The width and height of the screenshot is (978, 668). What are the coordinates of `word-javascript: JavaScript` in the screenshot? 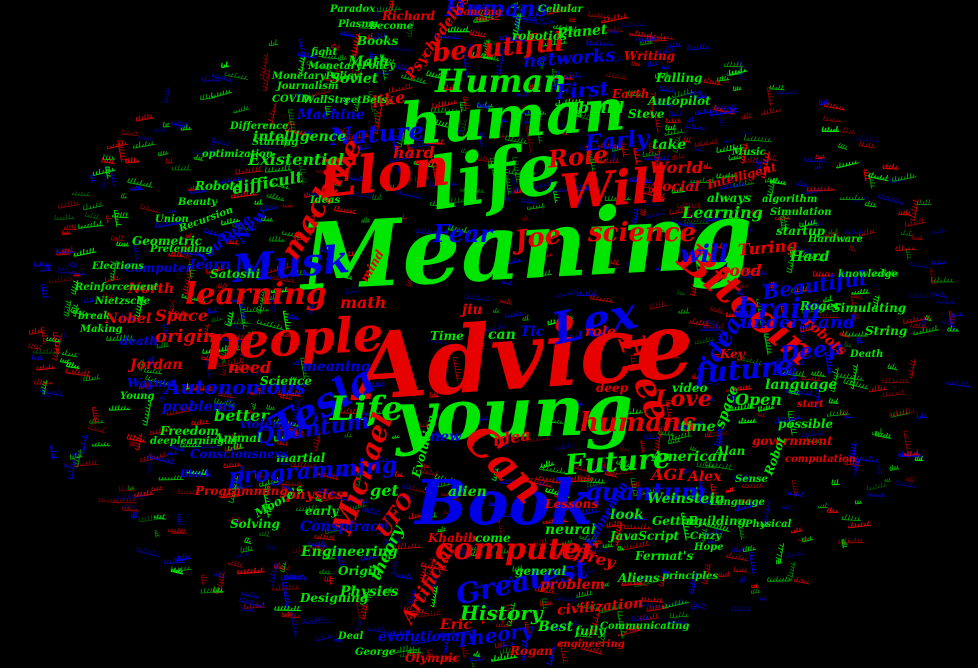 It's located at (644, 536).